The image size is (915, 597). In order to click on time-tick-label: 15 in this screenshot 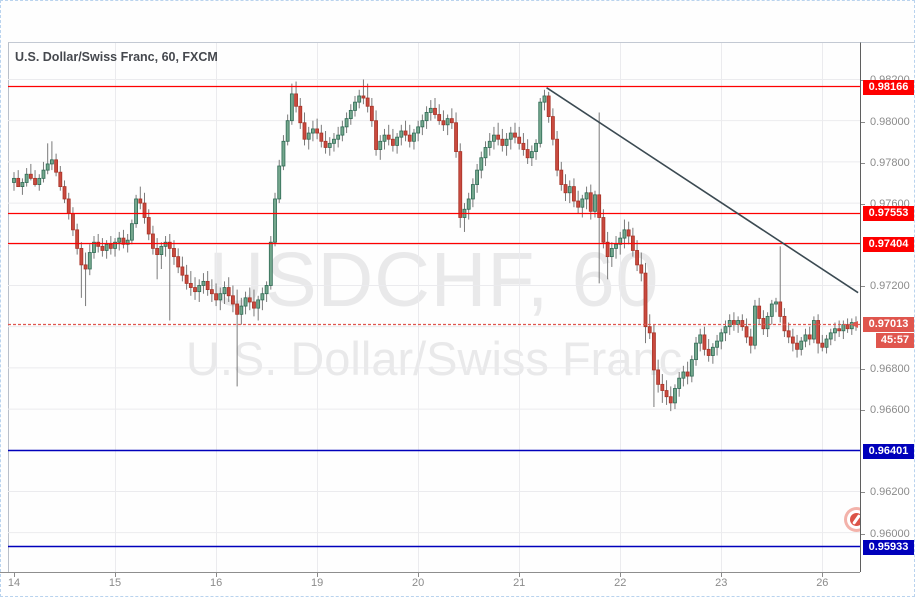, I will do `click(115, 583)`.